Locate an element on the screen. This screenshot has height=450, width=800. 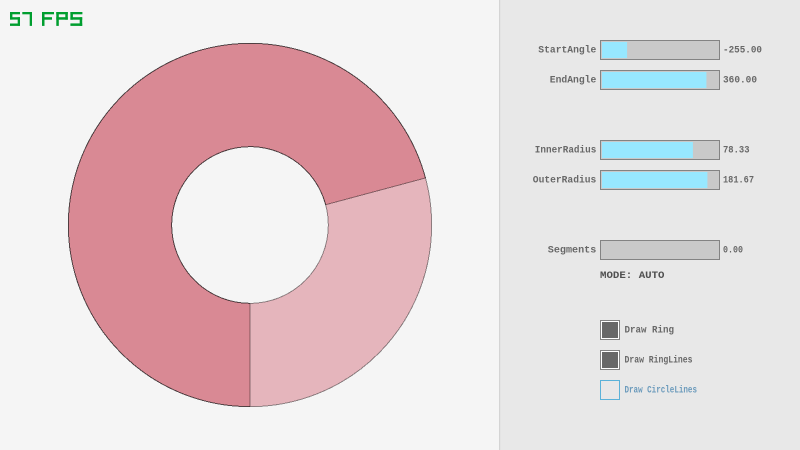
svg-text: StartAngle is located at coordinates (567, 50).